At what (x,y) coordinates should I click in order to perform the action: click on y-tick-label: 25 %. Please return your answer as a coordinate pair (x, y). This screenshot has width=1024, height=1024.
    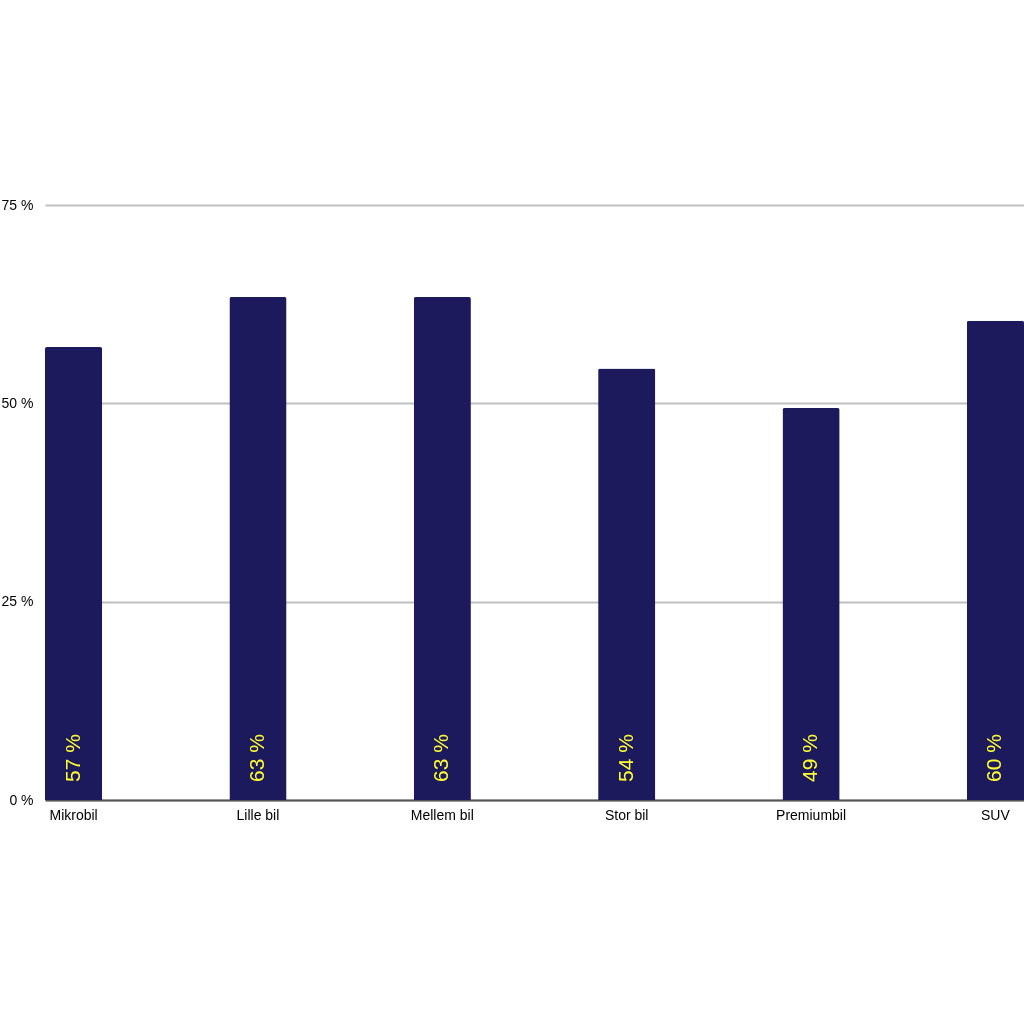
    Looking at the image, I should click on (17, 601).